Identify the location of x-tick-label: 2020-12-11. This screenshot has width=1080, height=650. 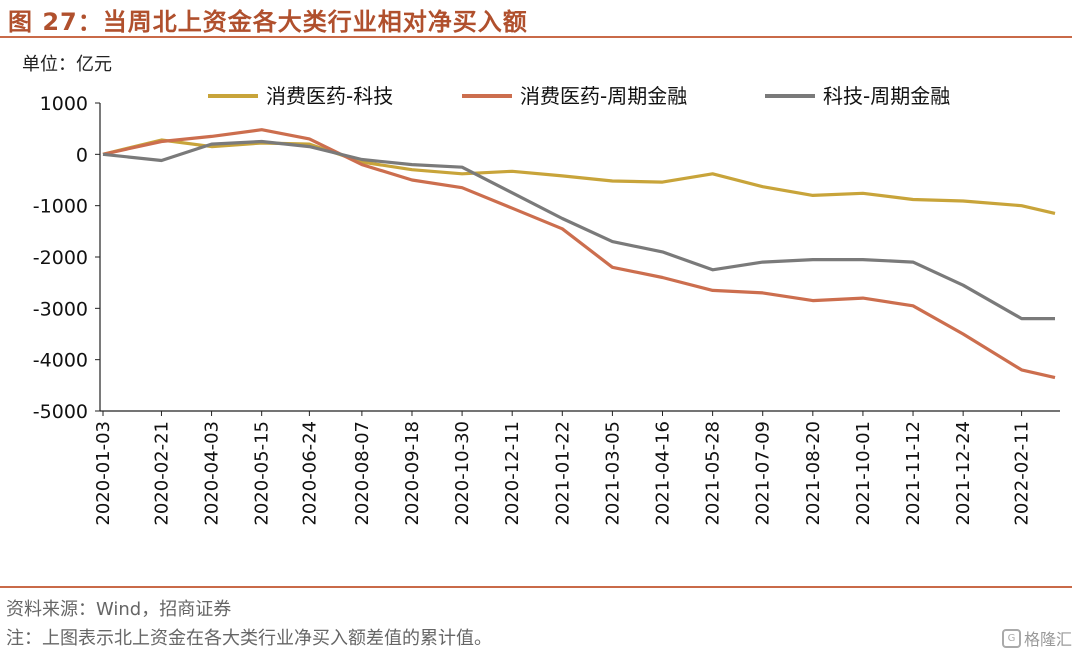
(512, 473).